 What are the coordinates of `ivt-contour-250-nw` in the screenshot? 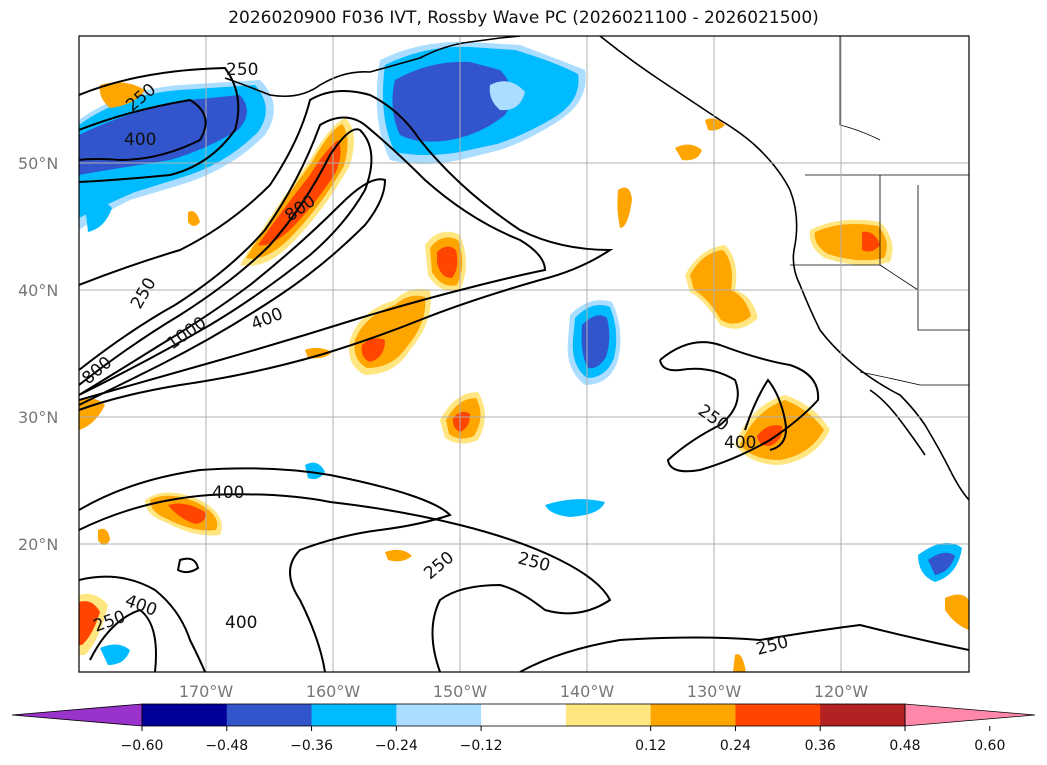 It's located at (159, 124).